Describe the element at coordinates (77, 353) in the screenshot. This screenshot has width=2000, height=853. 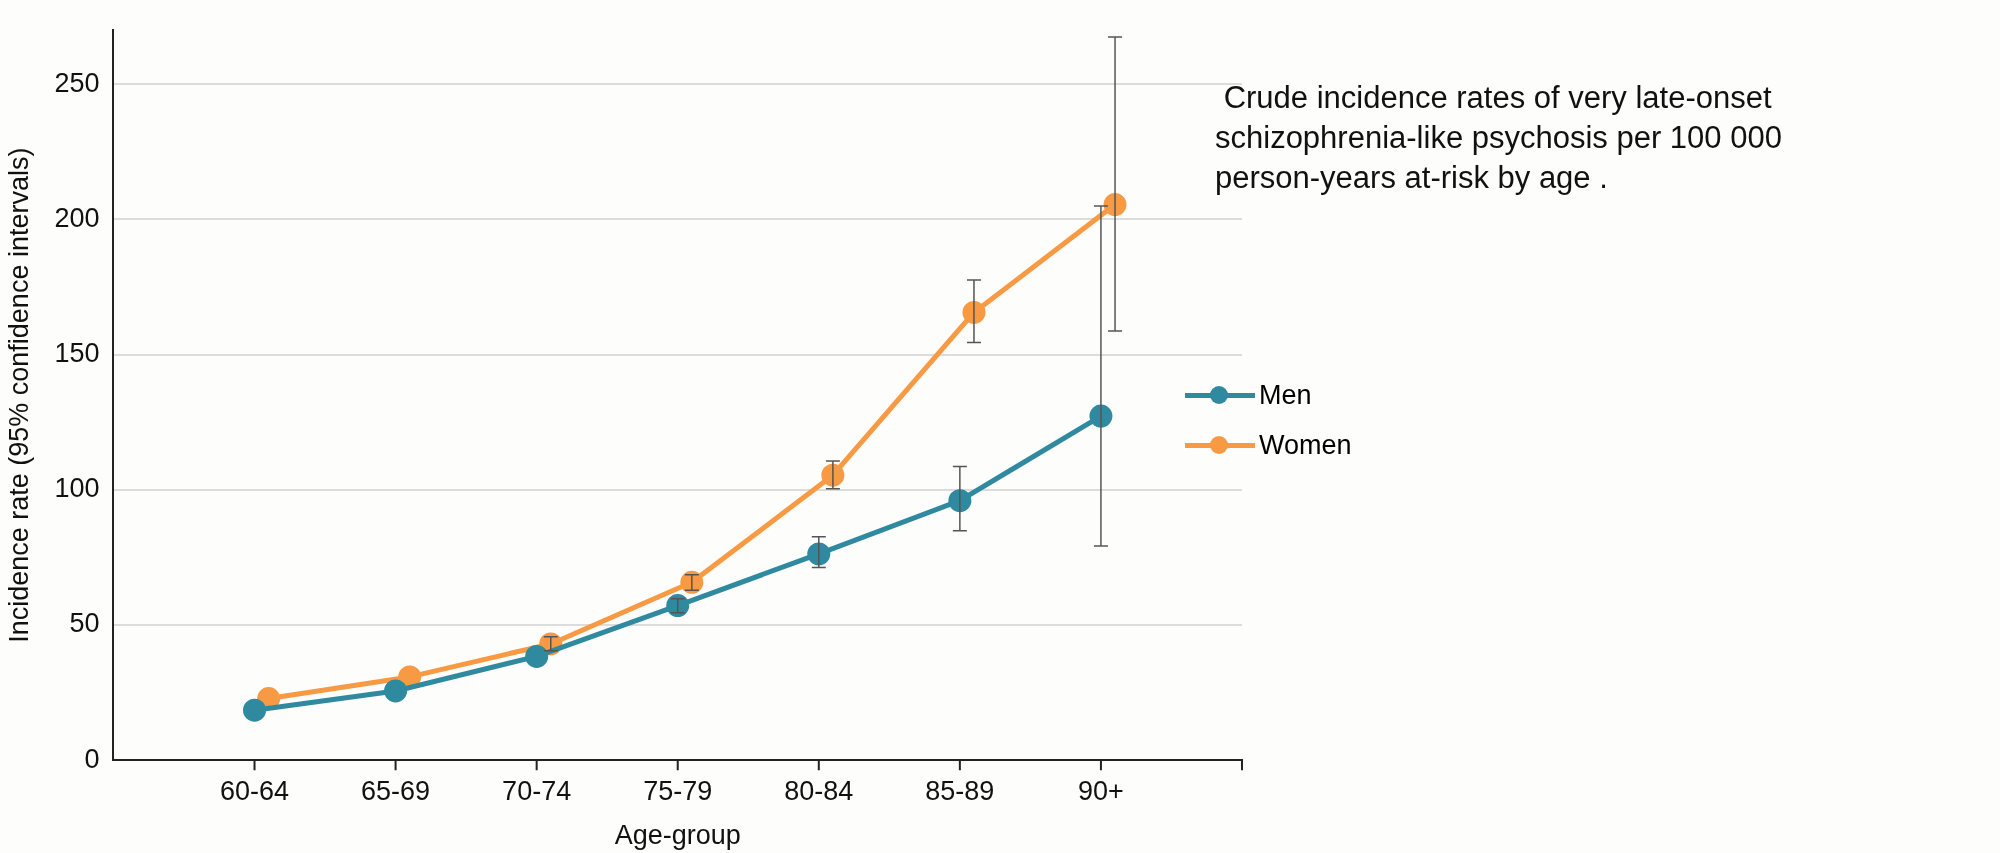
I see `y-tick-label: 150` at that location.